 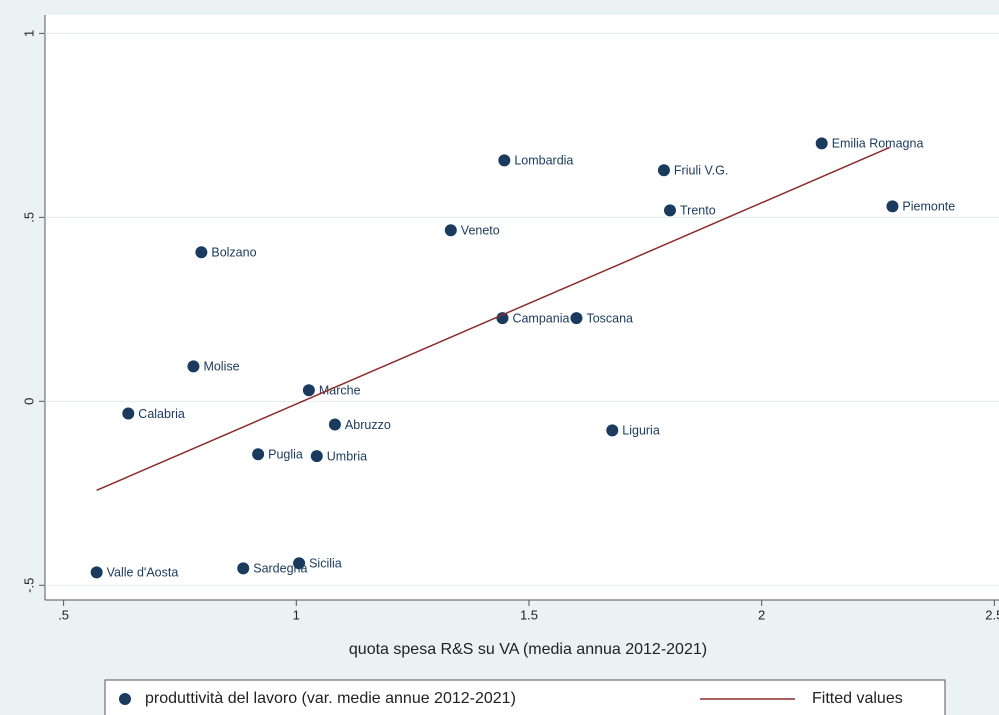 I want to click on y-tick-label: -.5, so click(x=28, y=585).